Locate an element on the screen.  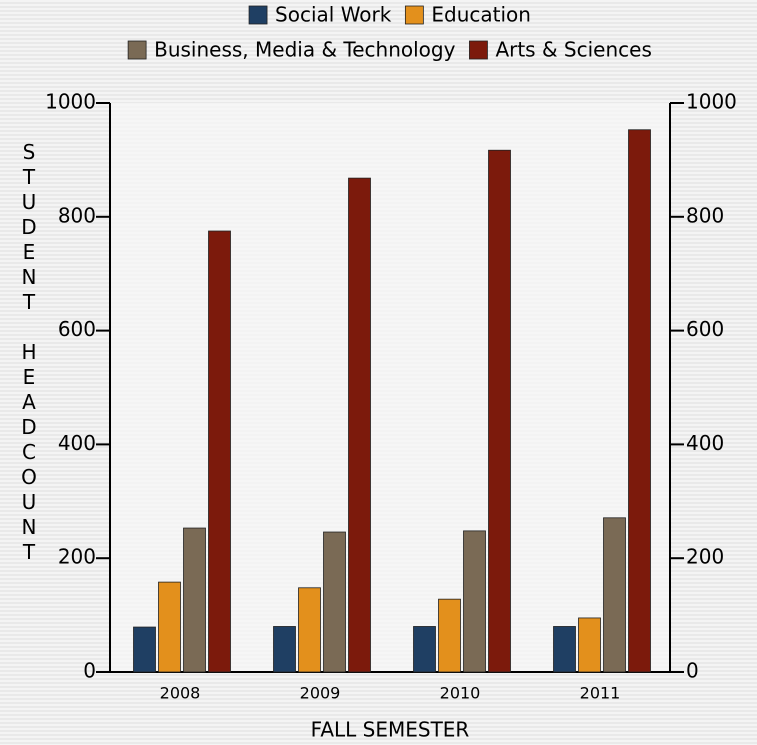
x-axis-title: FALL SEMESTER is located at coordinates (390, 730).